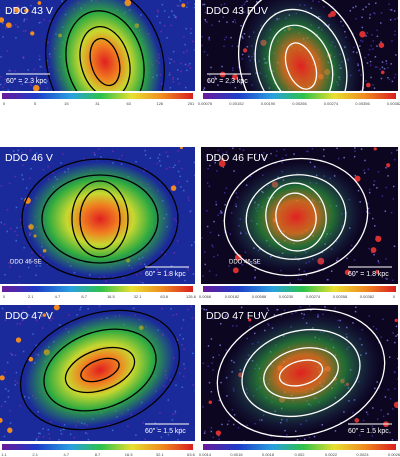 The height and width of the screenshot is (457, 400). What do you see at coordinates (236, 454) in the screenshot?
I see `colorbar-tick-label: 0.0016` at bounding box center [236, 454].